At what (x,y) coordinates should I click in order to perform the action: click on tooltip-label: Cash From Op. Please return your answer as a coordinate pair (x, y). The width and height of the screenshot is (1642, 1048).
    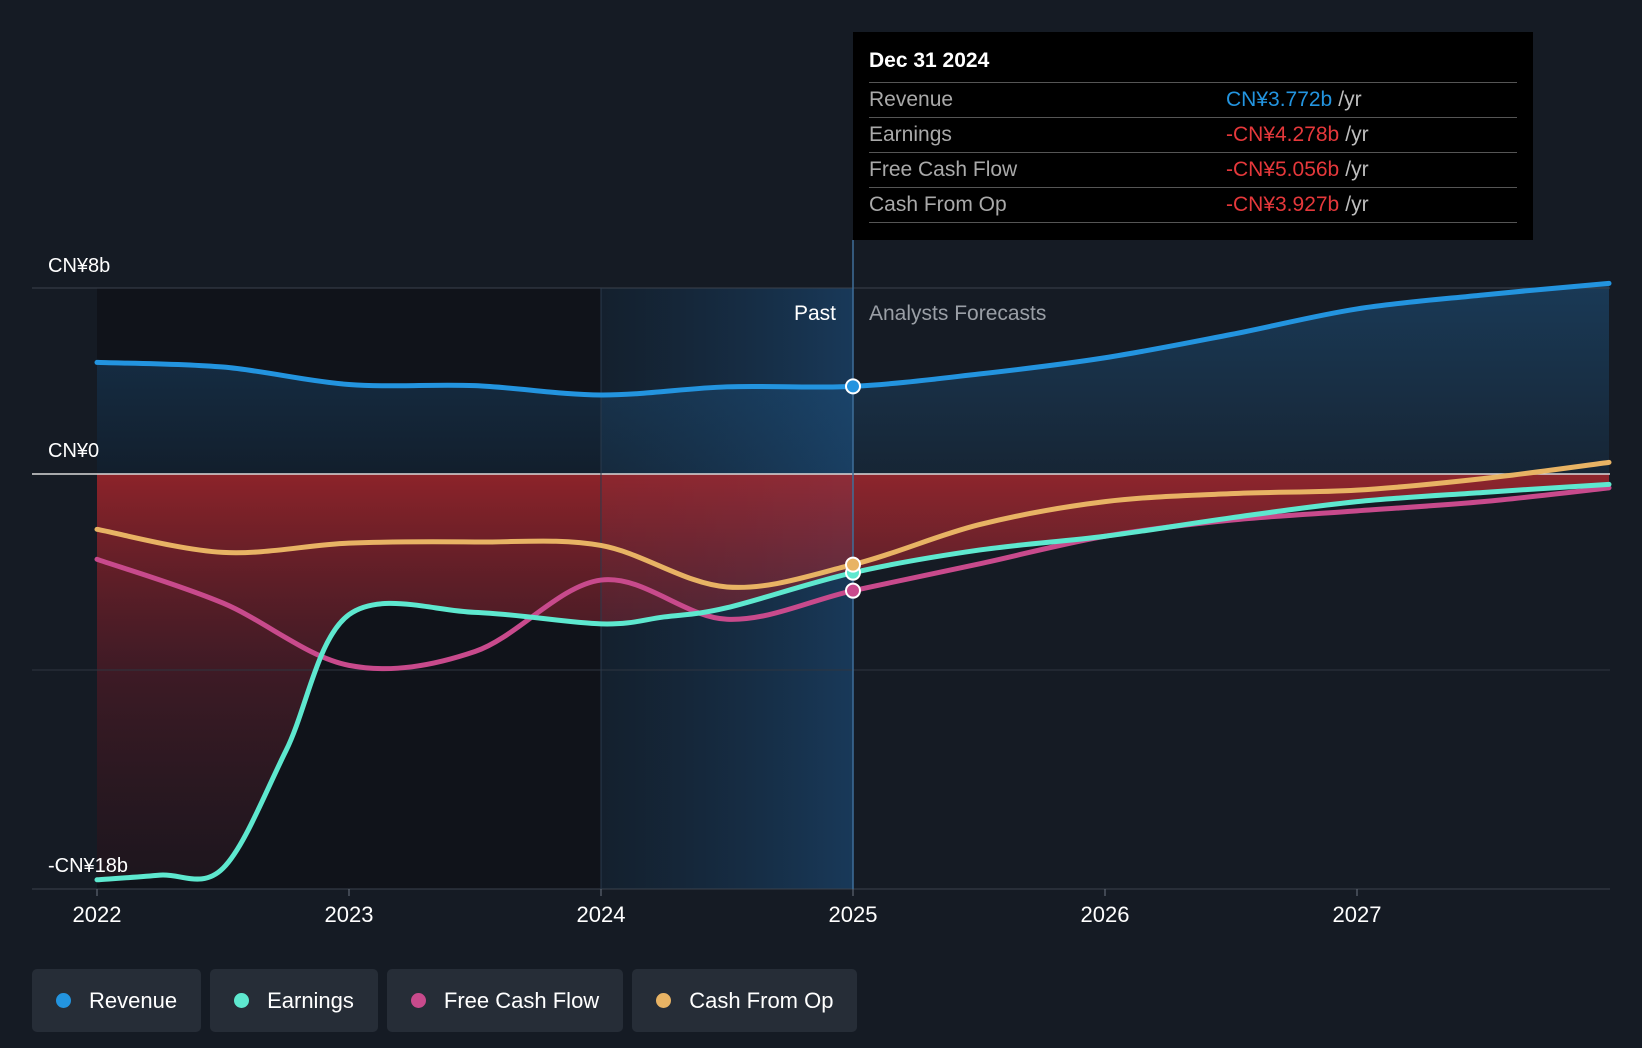
    Looking at the image, I should click on (938, 204).